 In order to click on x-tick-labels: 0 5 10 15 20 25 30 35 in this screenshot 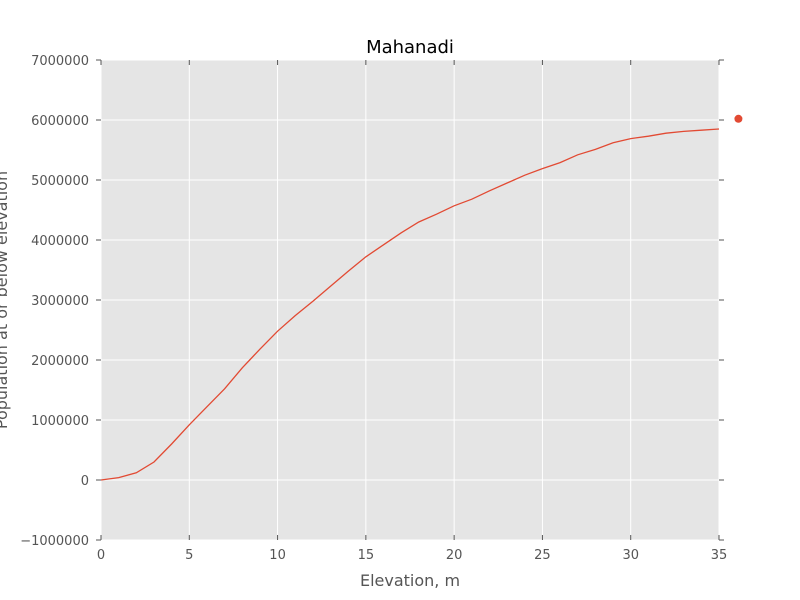, I will do `click(412, 555)`.